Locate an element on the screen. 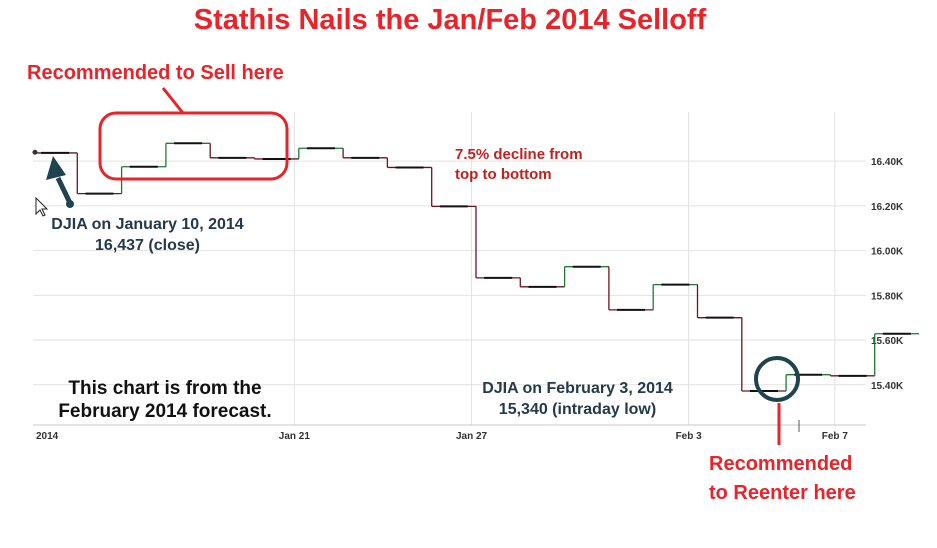  decline-note-line1: 7.5% decline from is located at coordinates (519, 154).